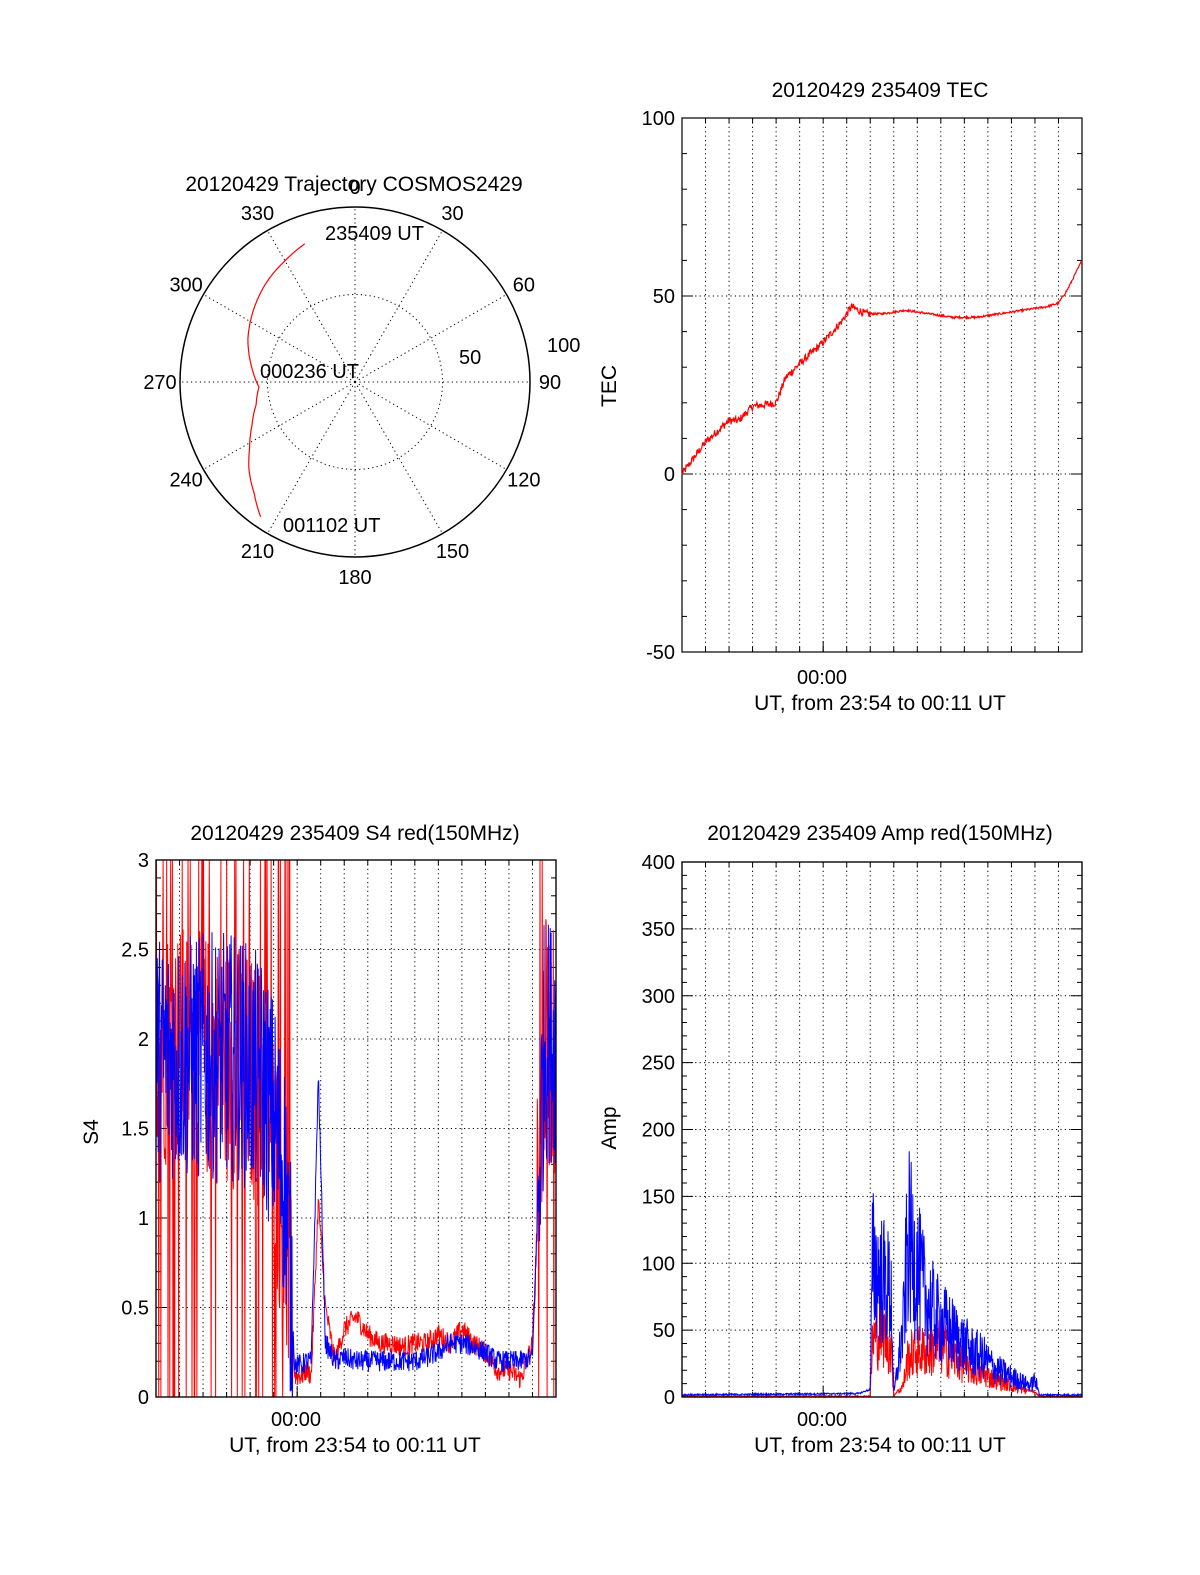  What do you see at coordinates (658, 119) in the screenshot?
I see `tec-ytick-label: 100` at bounding box center [658, 119].